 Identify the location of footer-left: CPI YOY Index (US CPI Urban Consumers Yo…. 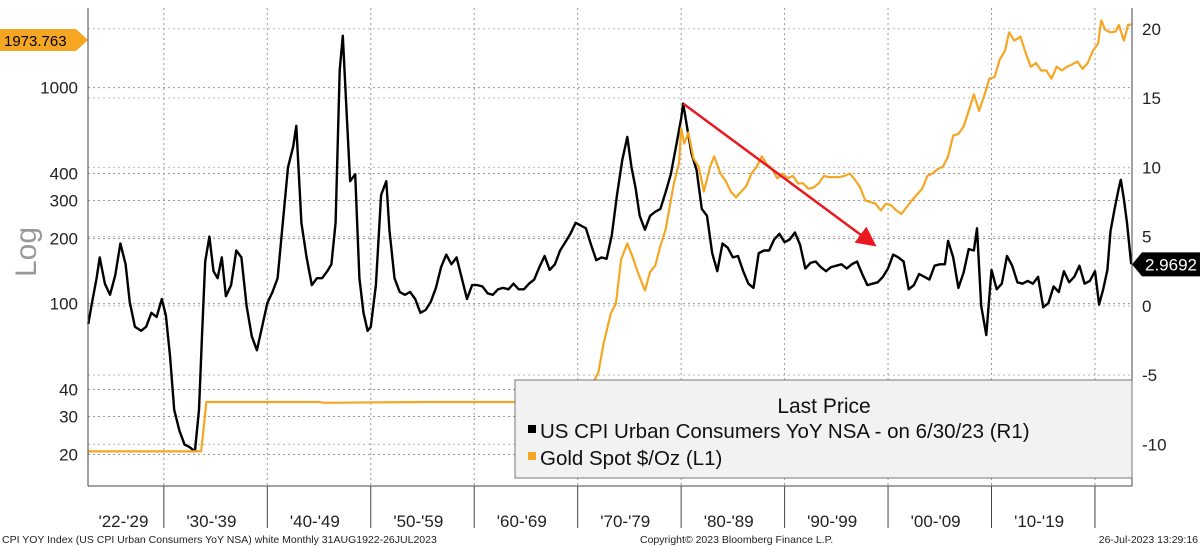
(219, 540).